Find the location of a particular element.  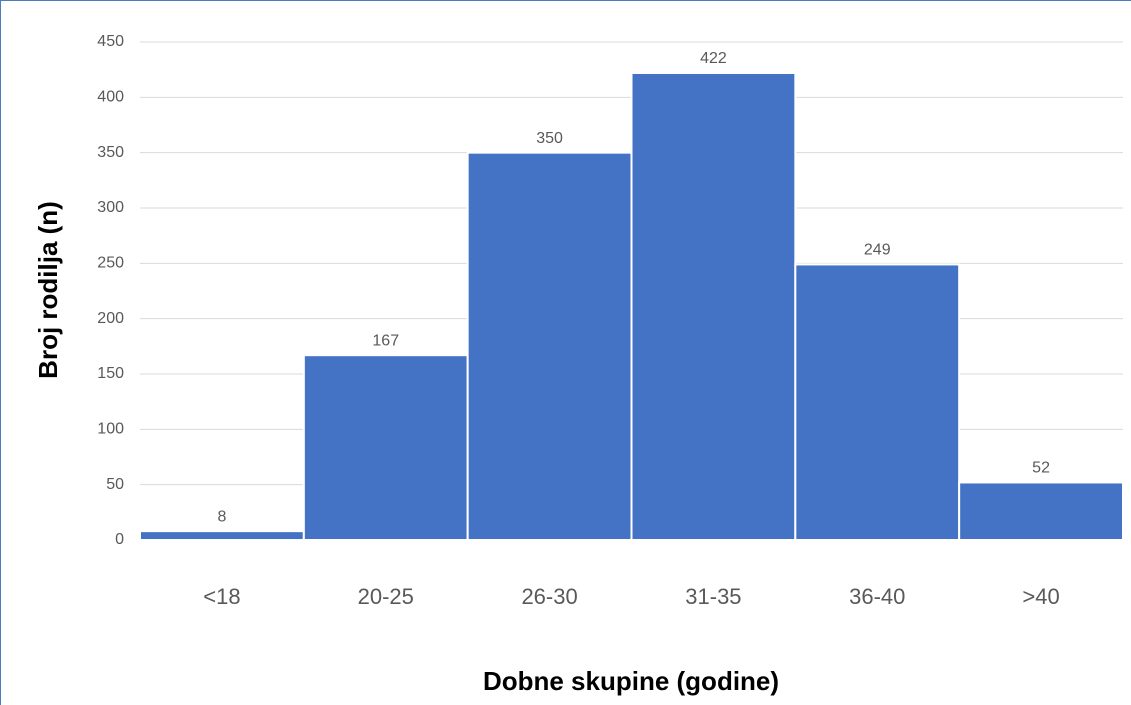

y-tick-label: 300 is located at coordinates (110, 207).